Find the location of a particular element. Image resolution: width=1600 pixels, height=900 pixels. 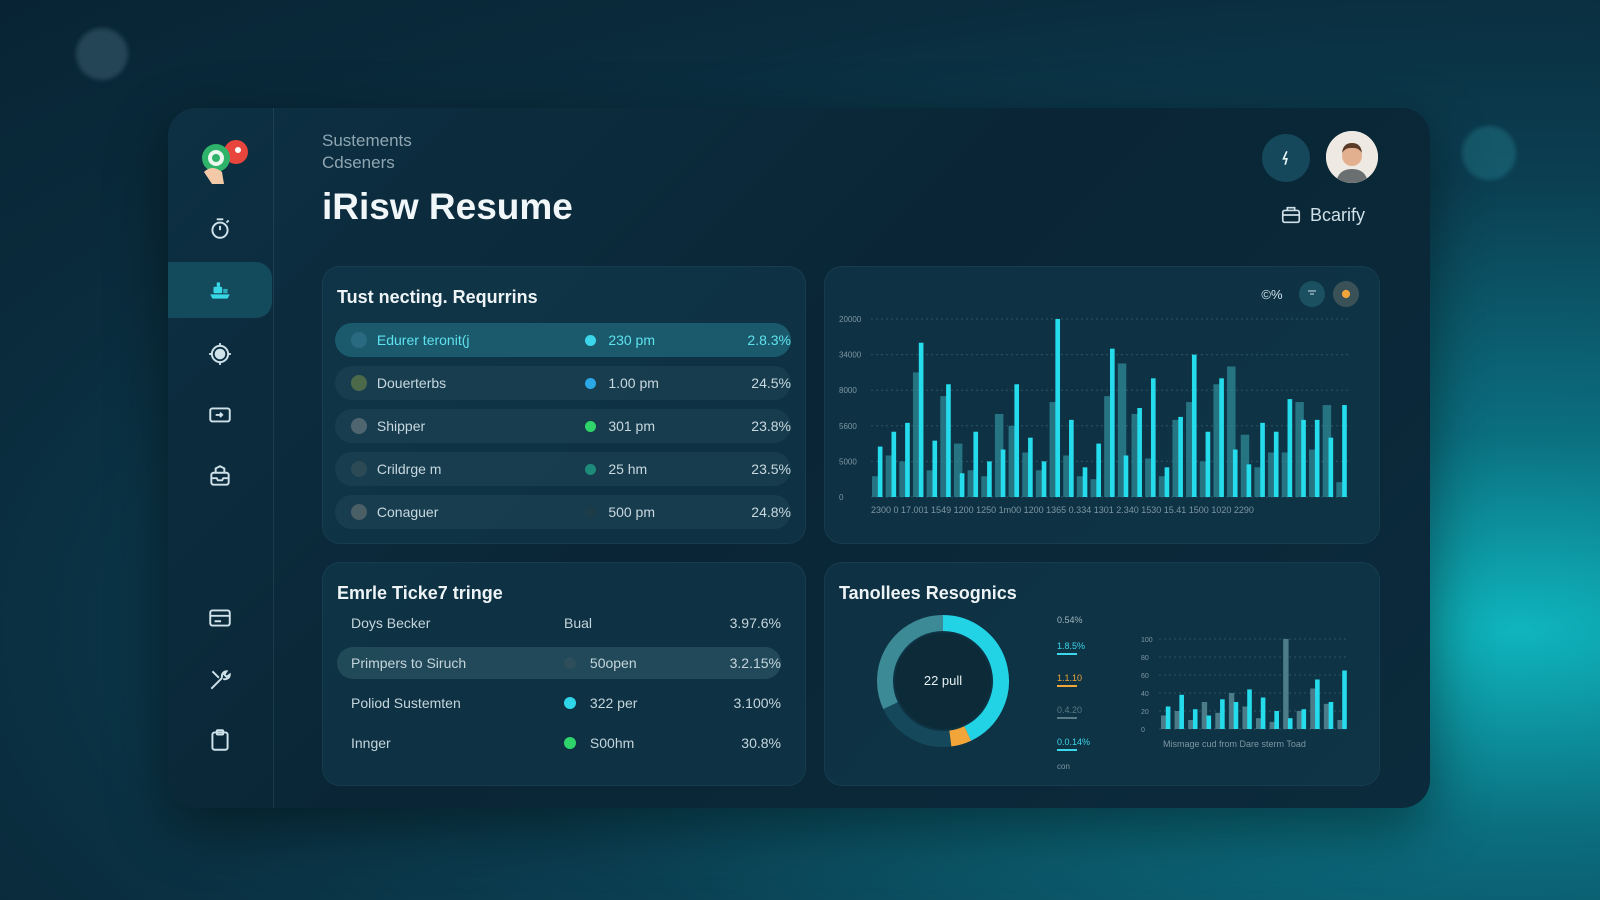

y-tick-label: 5600 is located at coordinates (848, 426).